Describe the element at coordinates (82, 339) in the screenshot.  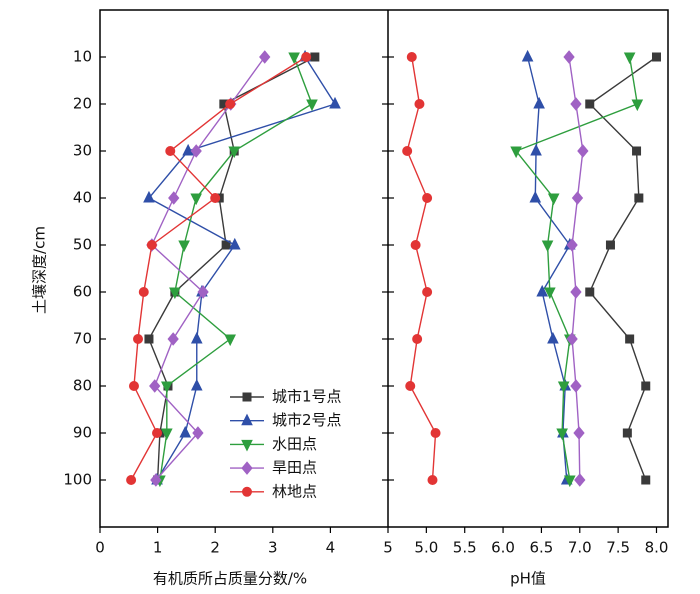
I see `y-tick-label: 70` at that location.